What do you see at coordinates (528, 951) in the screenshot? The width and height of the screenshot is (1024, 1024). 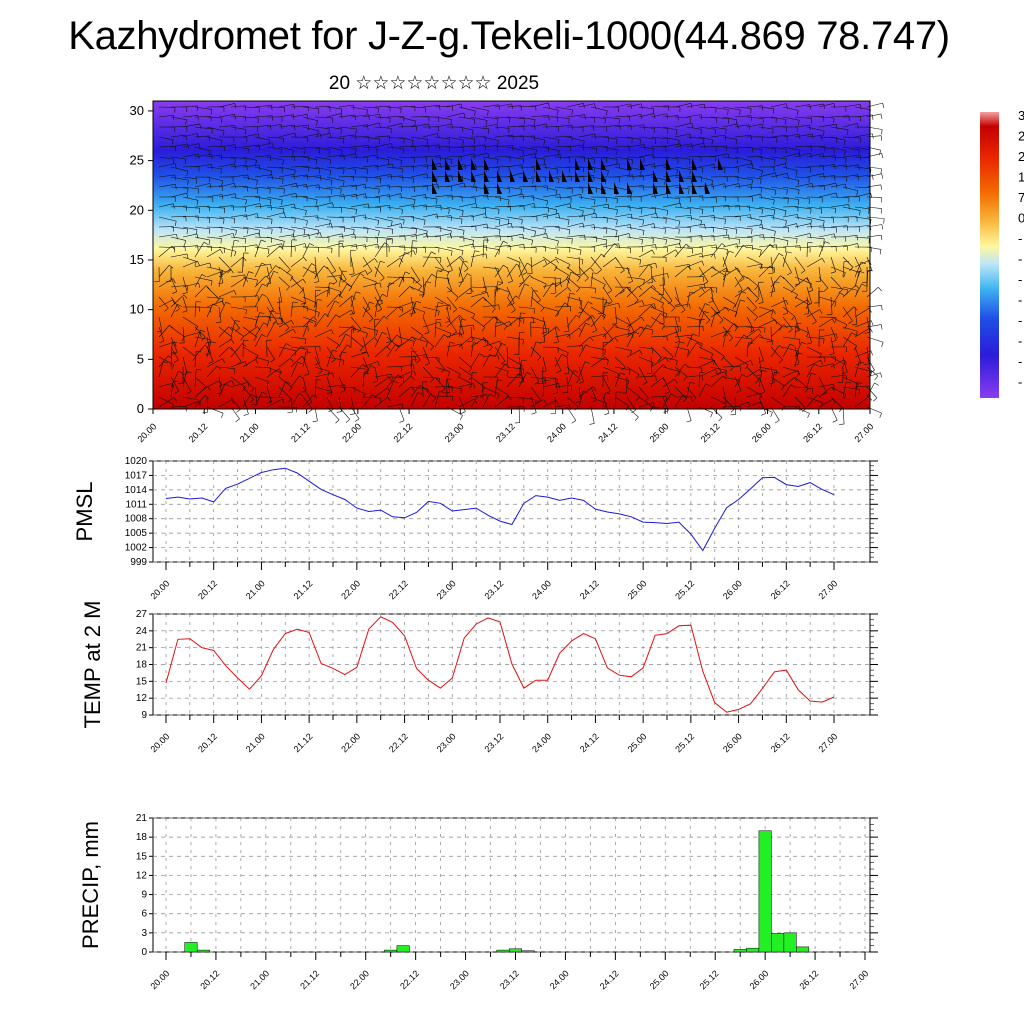 I see `precip-bar` at bounding box center [528, 951].